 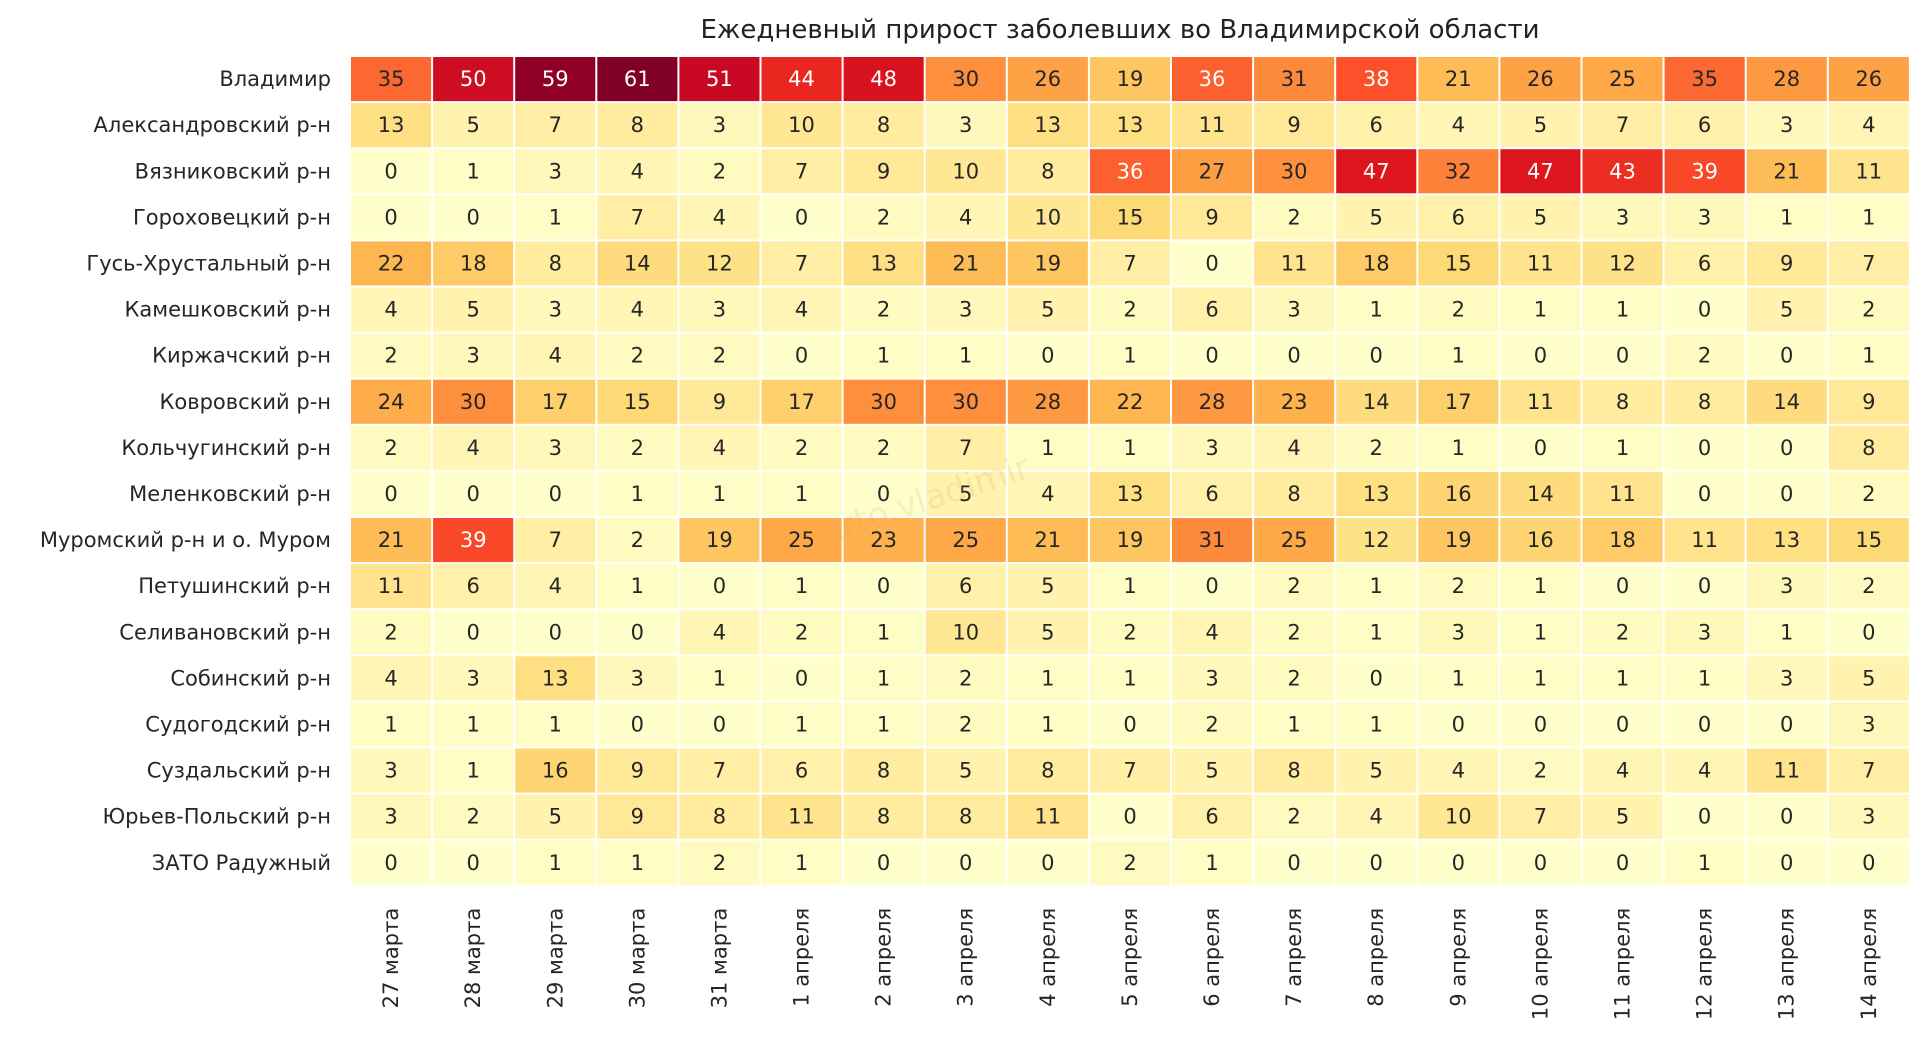 I want to click on cell-value-label: 16, so click(x=1458, y=494).